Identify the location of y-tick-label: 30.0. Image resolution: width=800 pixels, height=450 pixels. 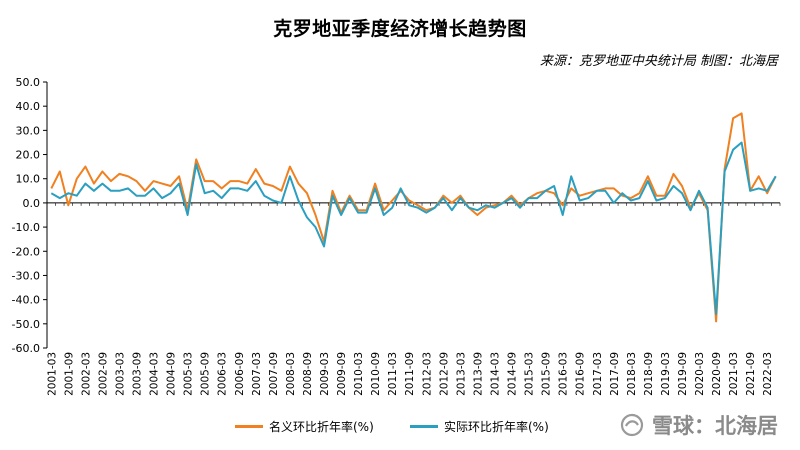
(28, 130).